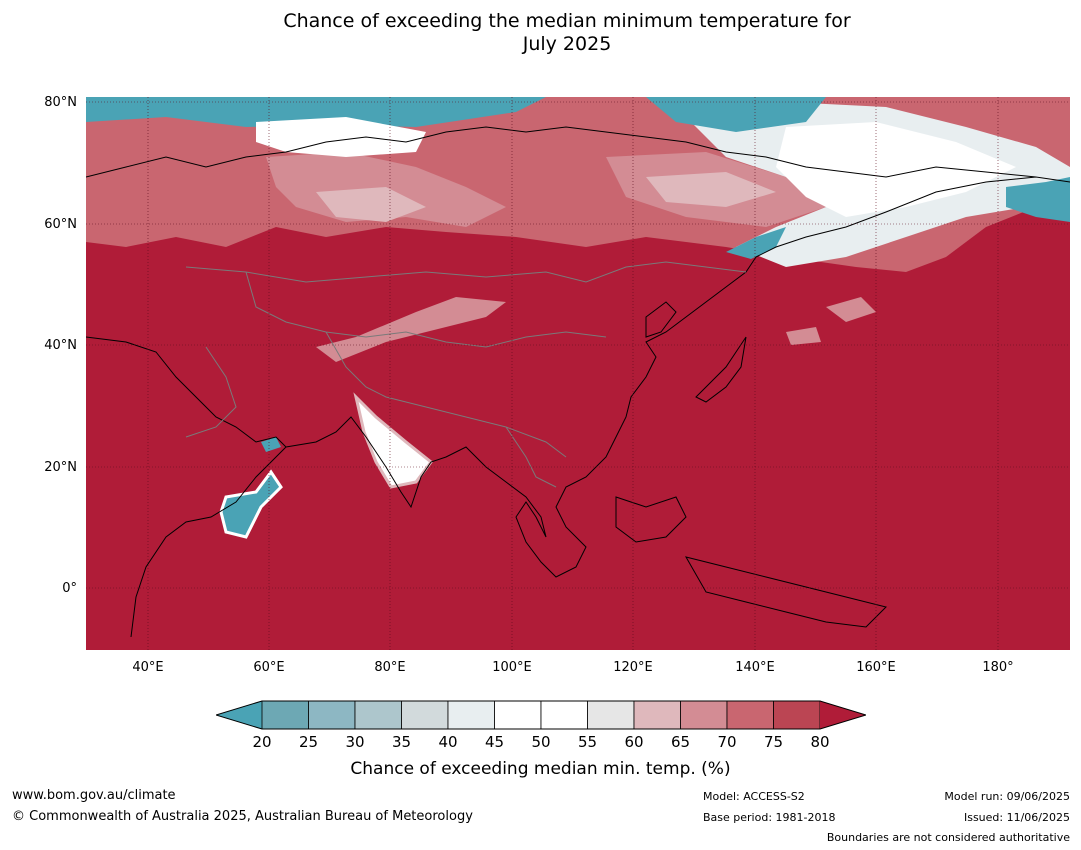  What do you see at coordinates (271, 444) in the screenshot?
I see `gulf-blue` at bounding box center [271, 444].